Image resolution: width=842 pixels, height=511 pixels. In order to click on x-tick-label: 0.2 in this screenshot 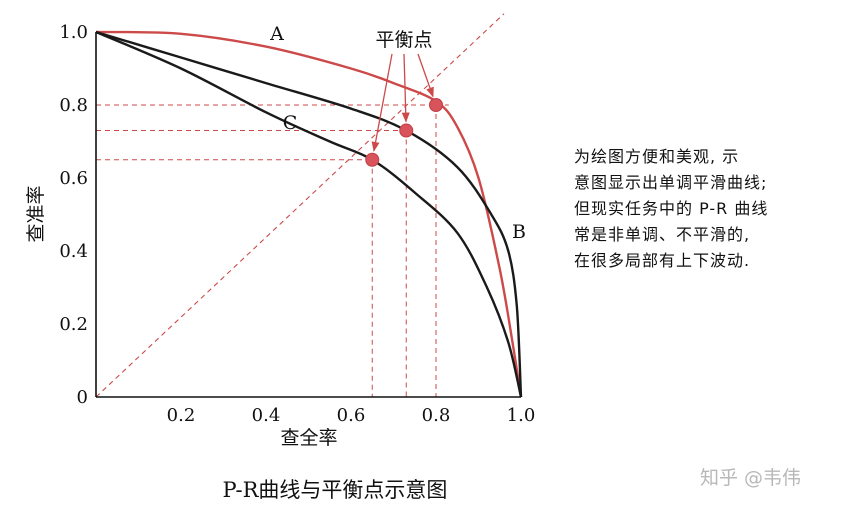, I will do `click(181, 415)`.